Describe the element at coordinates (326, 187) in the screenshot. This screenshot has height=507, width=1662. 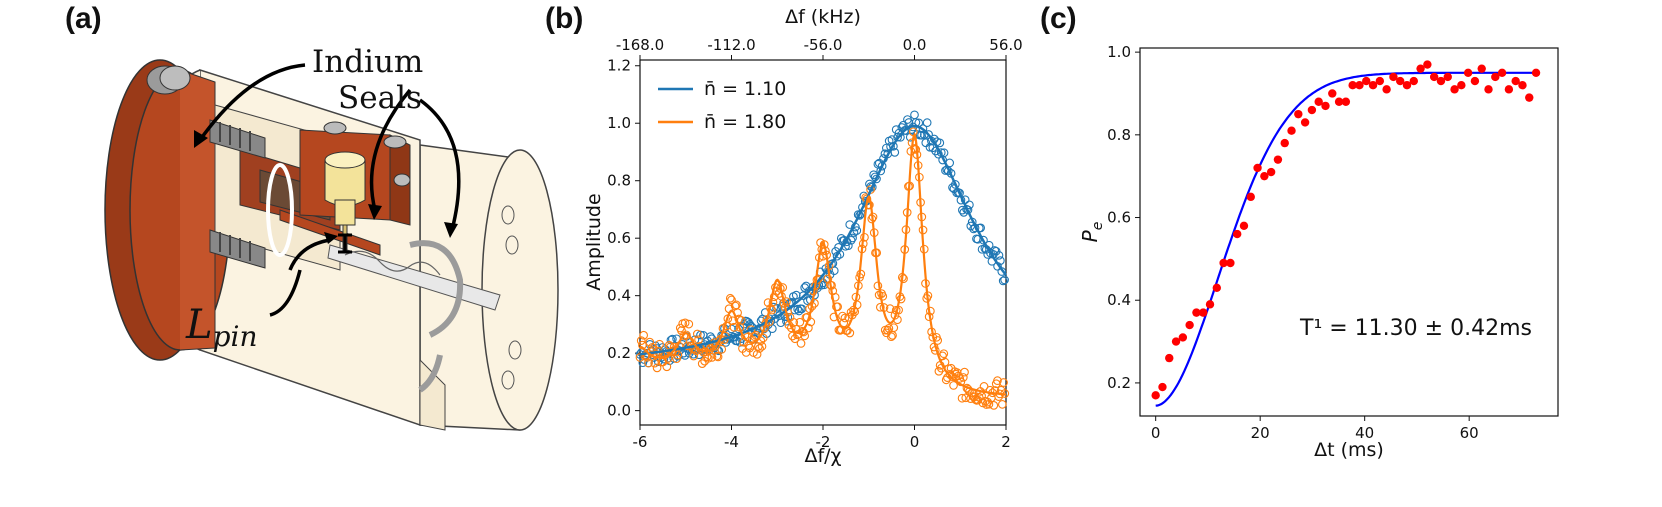
I see `callout-arrowheads` at that location.